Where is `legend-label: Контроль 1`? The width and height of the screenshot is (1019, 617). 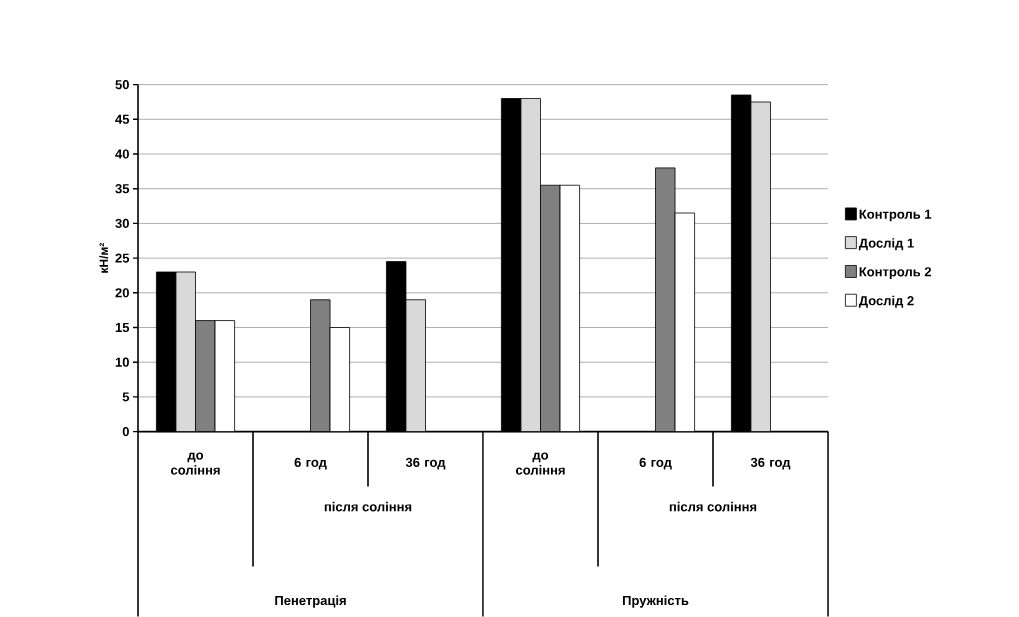
legend-label: Контроль 1 is located at coordinates (895, 215).